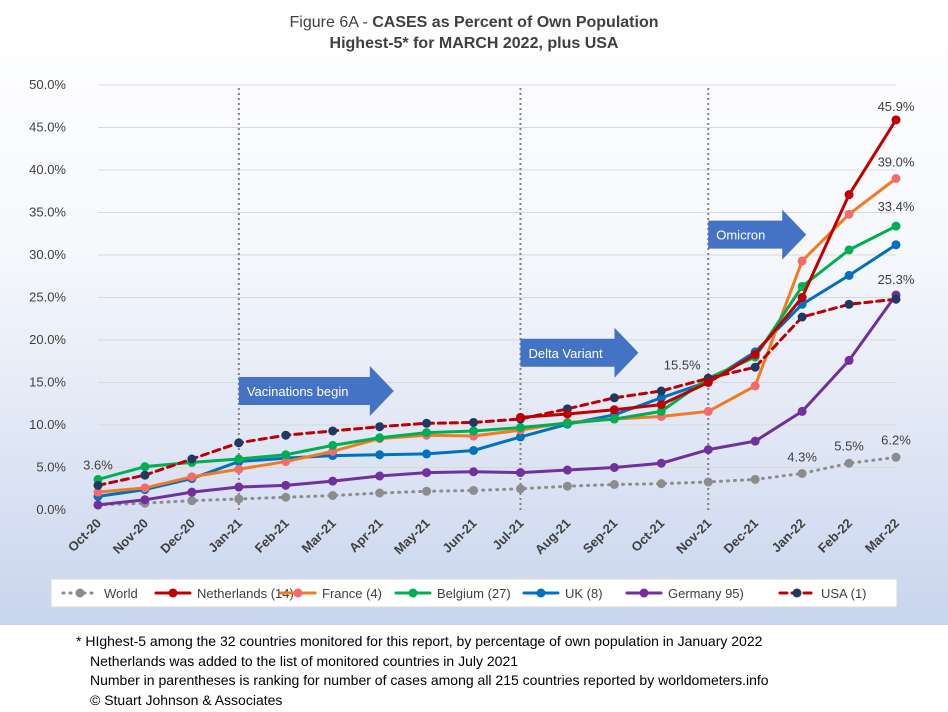 The width and height of the screenshot is (948, 712). What do you see at coordinates (507, 534) in the screenshot?
I see `x-tick-label: Jul-21` at bounding box center [507, 534].